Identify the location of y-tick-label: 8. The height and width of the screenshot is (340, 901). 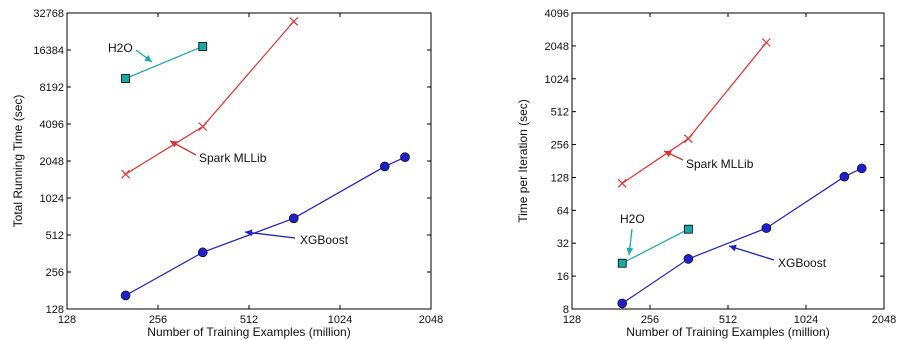
(566, 310).